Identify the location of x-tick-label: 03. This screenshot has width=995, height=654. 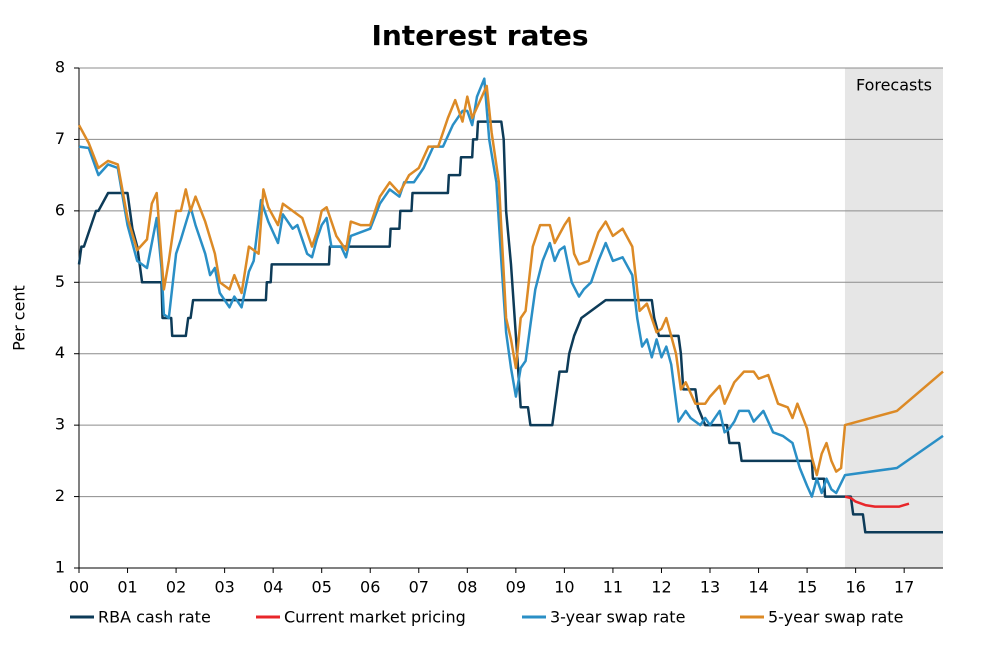
(224, 587).